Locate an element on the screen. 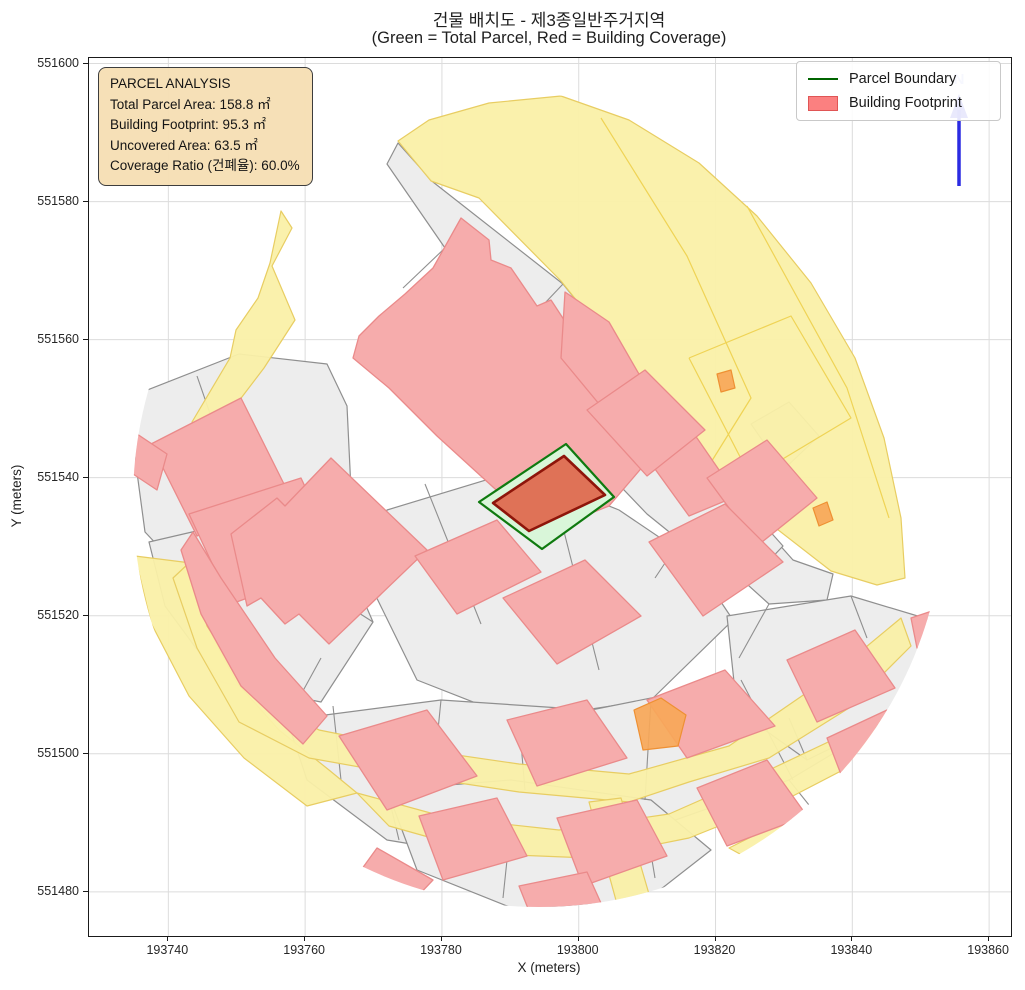 The width and height of the screenshot is (1025, 990). info-box-coverage-ratio: Coverage Ratio (건폐율): 60.0% is located at coordinates (205, 165).